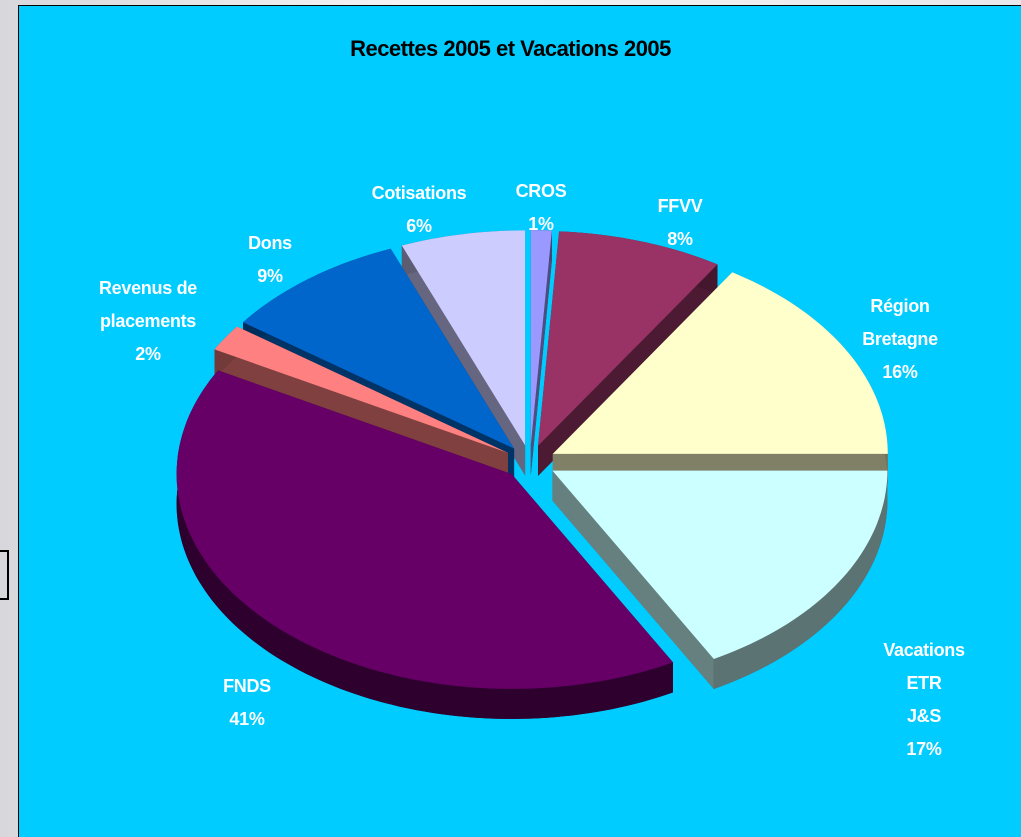 Image resolution: width=1021 pixels, height=837 pixels. Describe the element at coordinates (680, 206) in the screenshot. I see `category-label: FFVV` at that location.